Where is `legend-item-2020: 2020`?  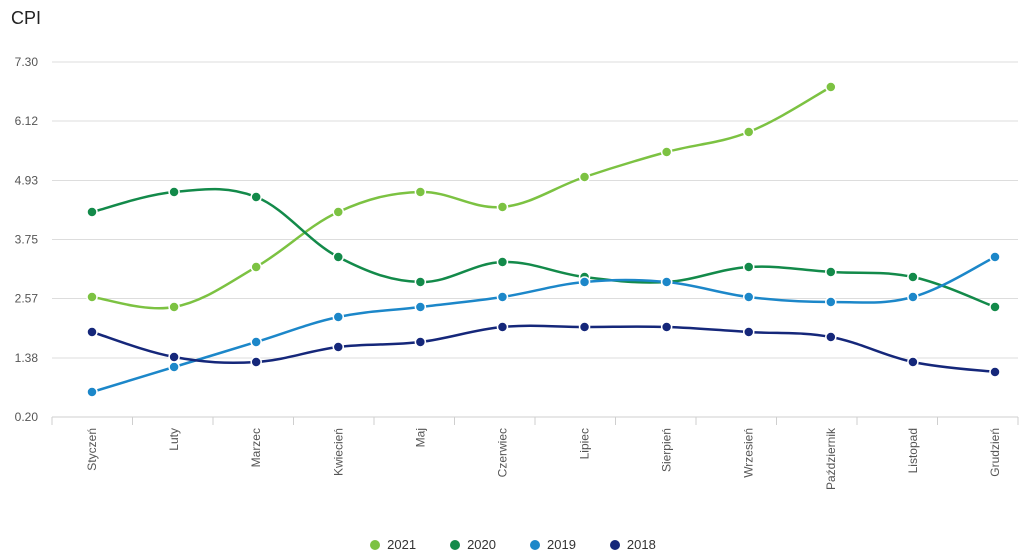
legend-item-2020: 2020 is located at coordinates (473, 544).